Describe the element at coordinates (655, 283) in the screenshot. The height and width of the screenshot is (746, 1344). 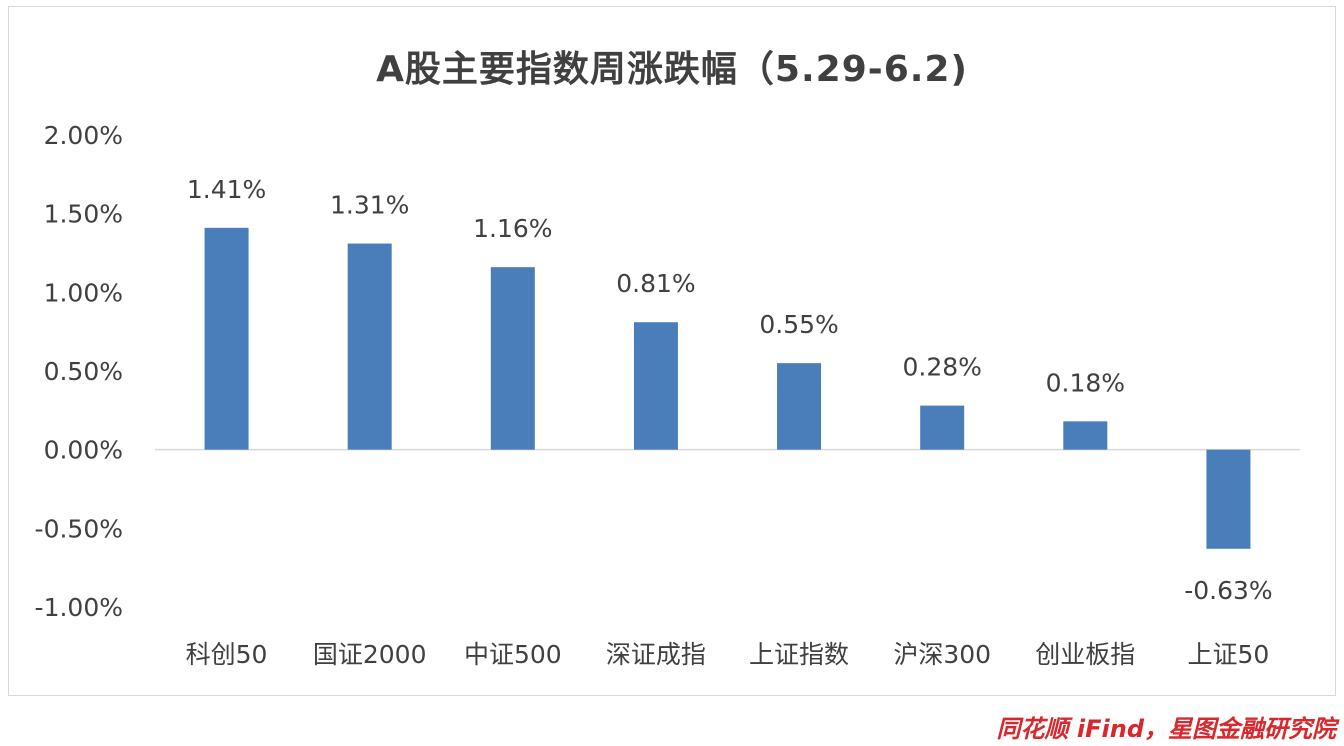
I see `data-label: 0.81%` at that location.